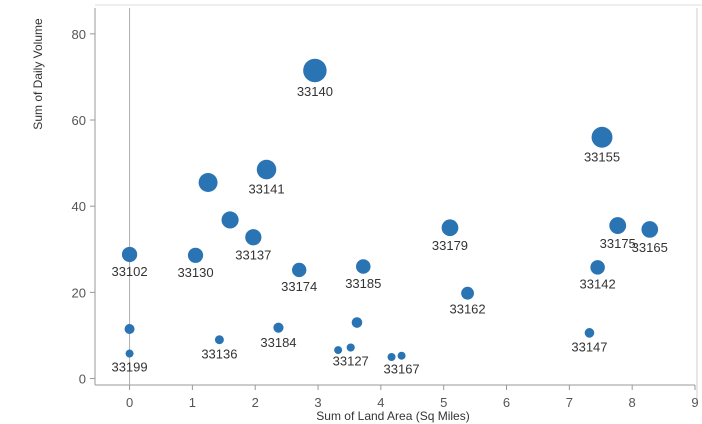  I want to click on y-tick-label: 60, so click(79, 120).